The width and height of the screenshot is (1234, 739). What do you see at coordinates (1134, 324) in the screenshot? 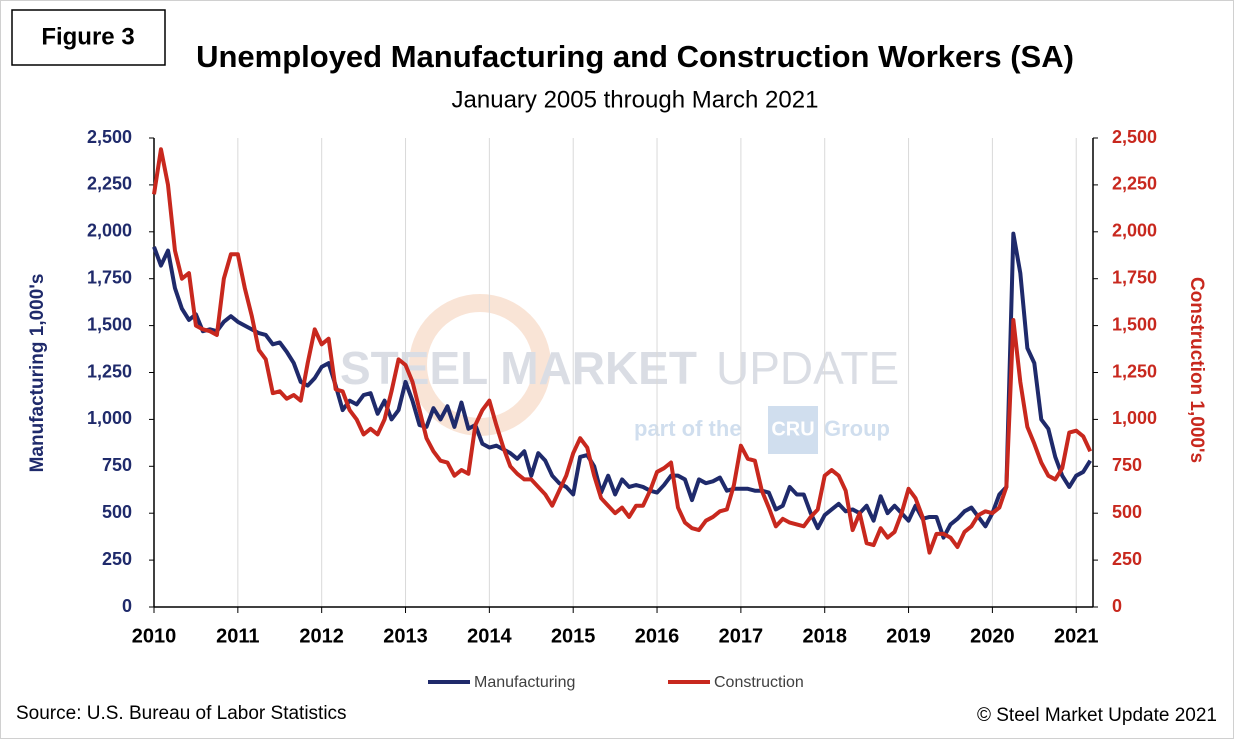
I see `y2-tick-label: 1,500` at bounding box center [1134, 324].